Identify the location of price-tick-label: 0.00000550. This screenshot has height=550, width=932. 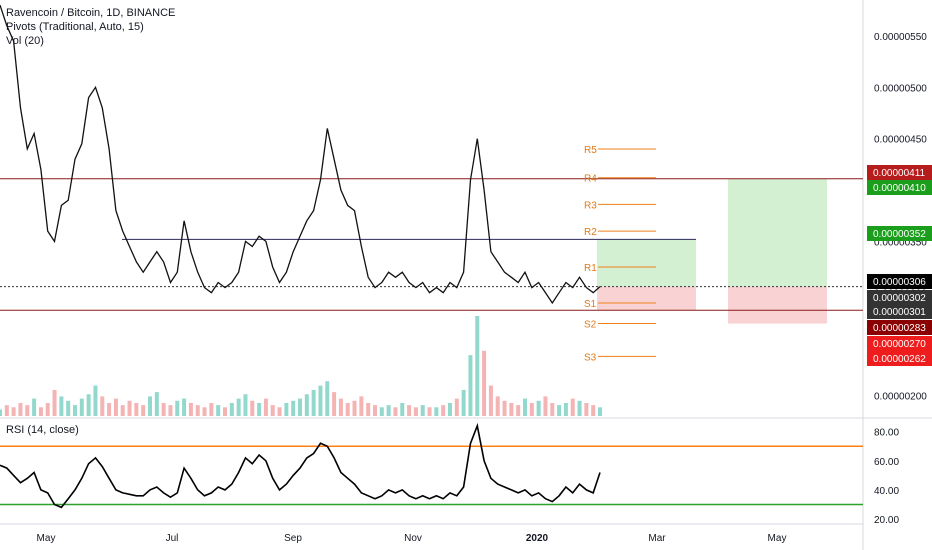
(900, 37).